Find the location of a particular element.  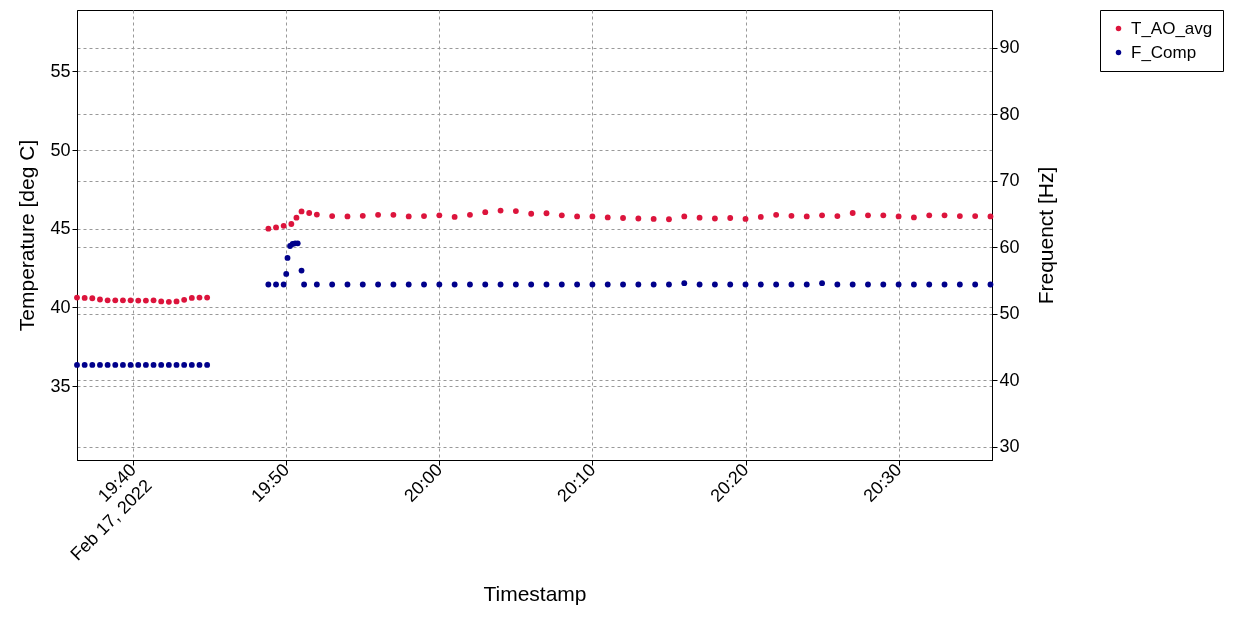

y-tick-label: 40 is located at coordinates (60, 306).